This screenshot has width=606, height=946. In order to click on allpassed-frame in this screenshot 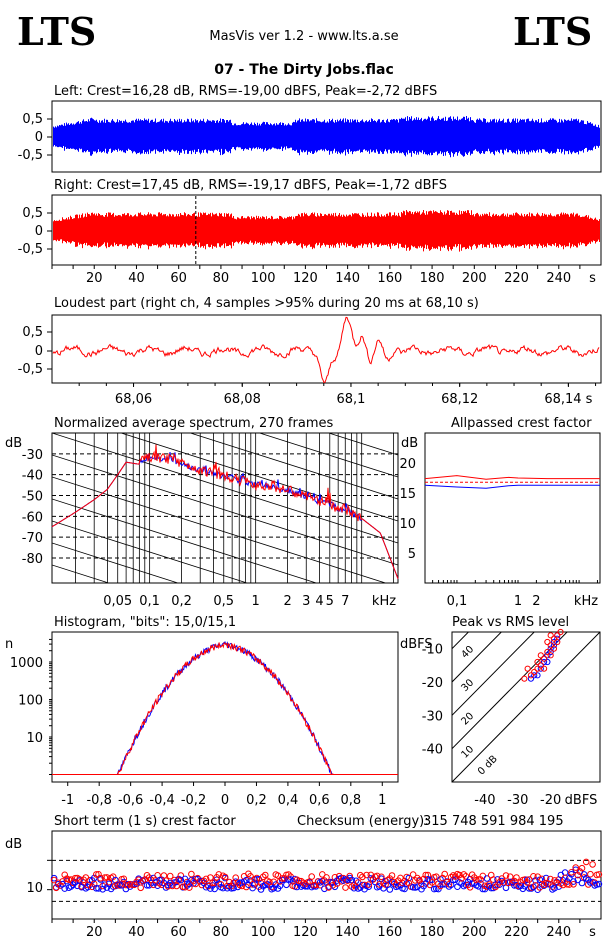, I will do `click(512, 508)`.